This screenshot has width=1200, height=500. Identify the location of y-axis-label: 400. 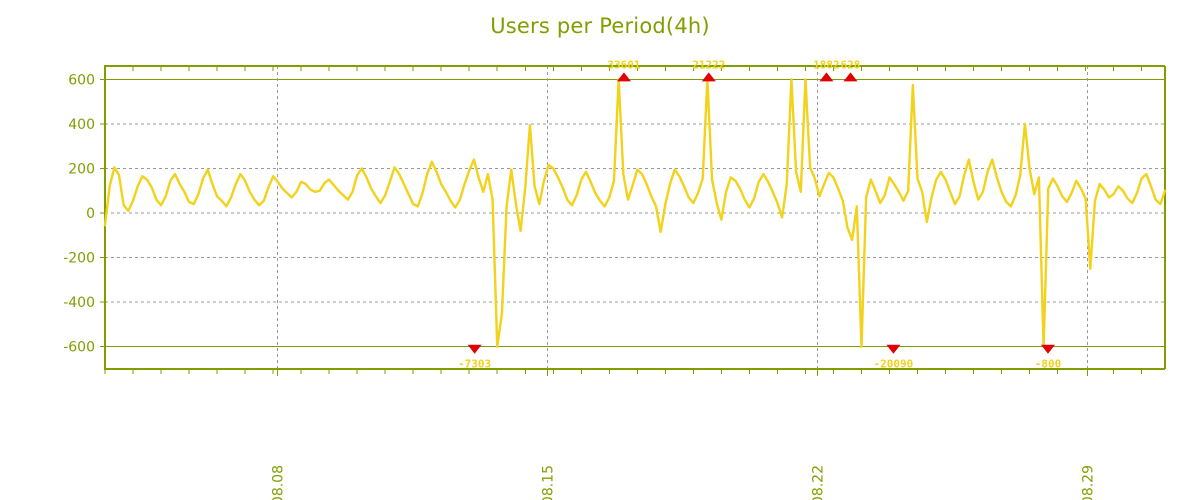
(81, 125).